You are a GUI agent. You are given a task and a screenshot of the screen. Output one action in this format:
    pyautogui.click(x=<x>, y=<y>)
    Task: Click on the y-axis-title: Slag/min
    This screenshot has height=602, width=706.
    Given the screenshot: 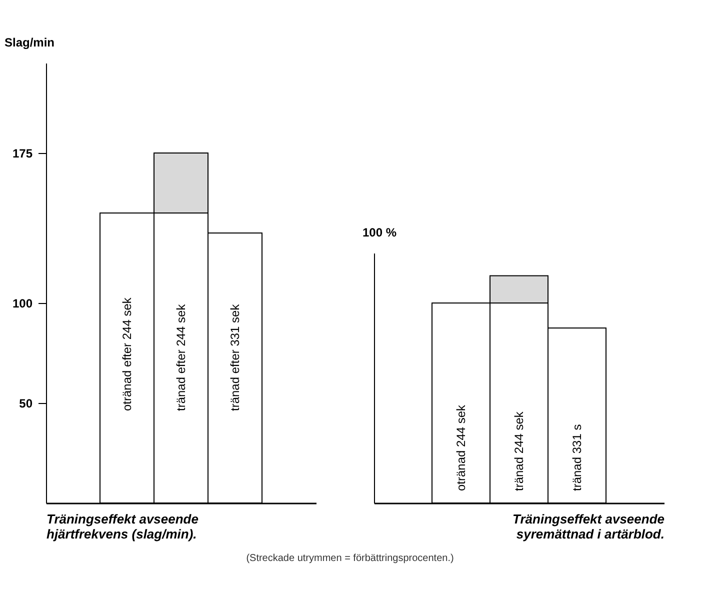 What is the action you would take?
    pyautogui.click(x=29, y=43)
    